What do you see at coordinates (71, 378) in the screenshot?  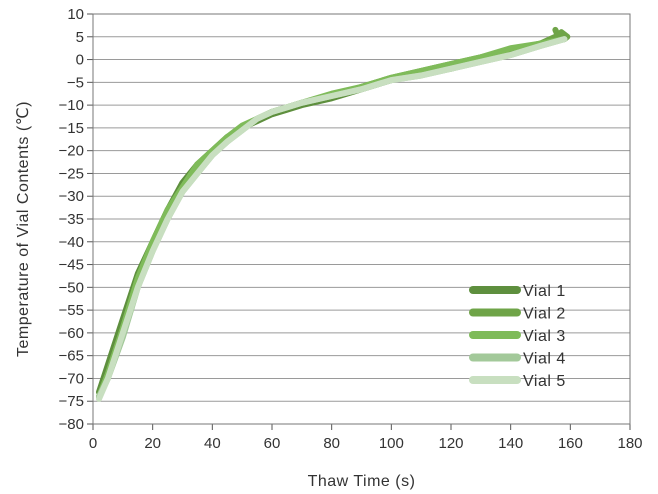 I see `y-tick-label: −70` at bounding box center [71, 378].